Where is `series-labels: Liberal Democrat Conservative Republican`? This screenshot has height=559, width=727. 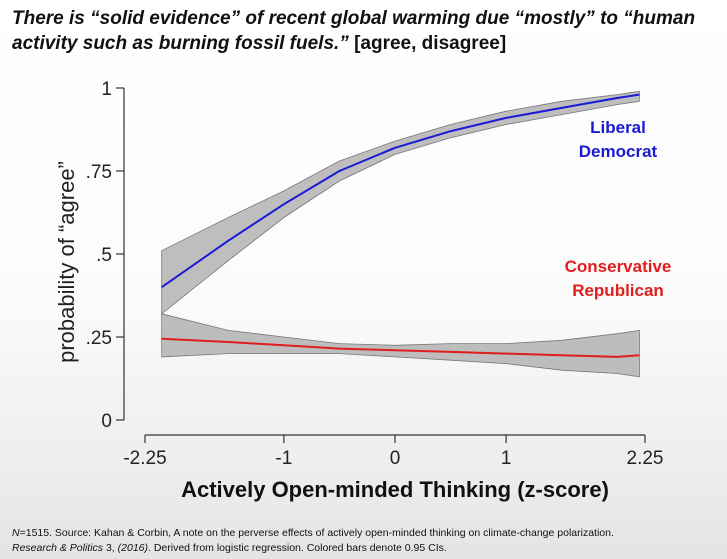 series-labels: Liberal Democrat Conservative Republican is located at coordinates (618, 209).